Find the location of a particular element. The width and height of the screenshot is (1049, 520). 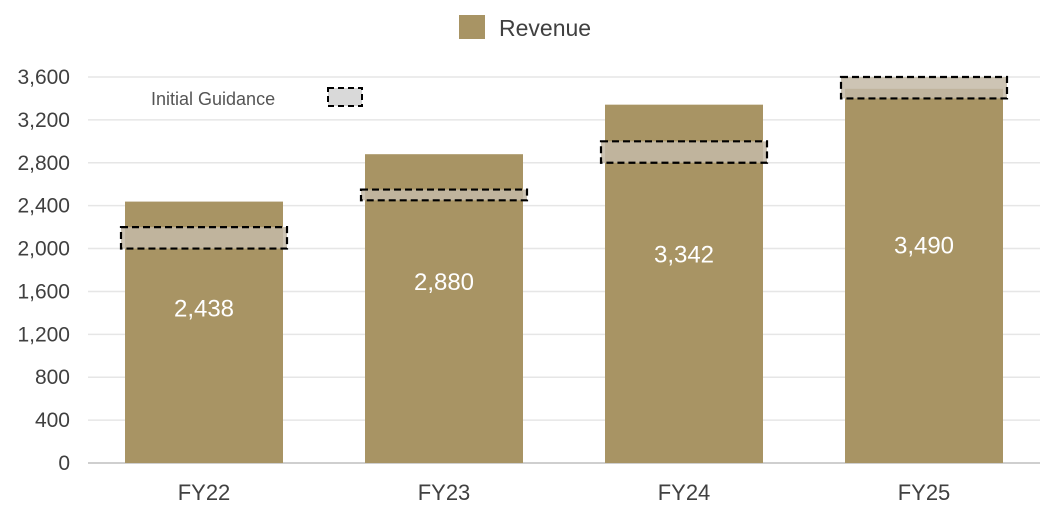

guidance-range-fy24 is located at coordinates (684, 152).